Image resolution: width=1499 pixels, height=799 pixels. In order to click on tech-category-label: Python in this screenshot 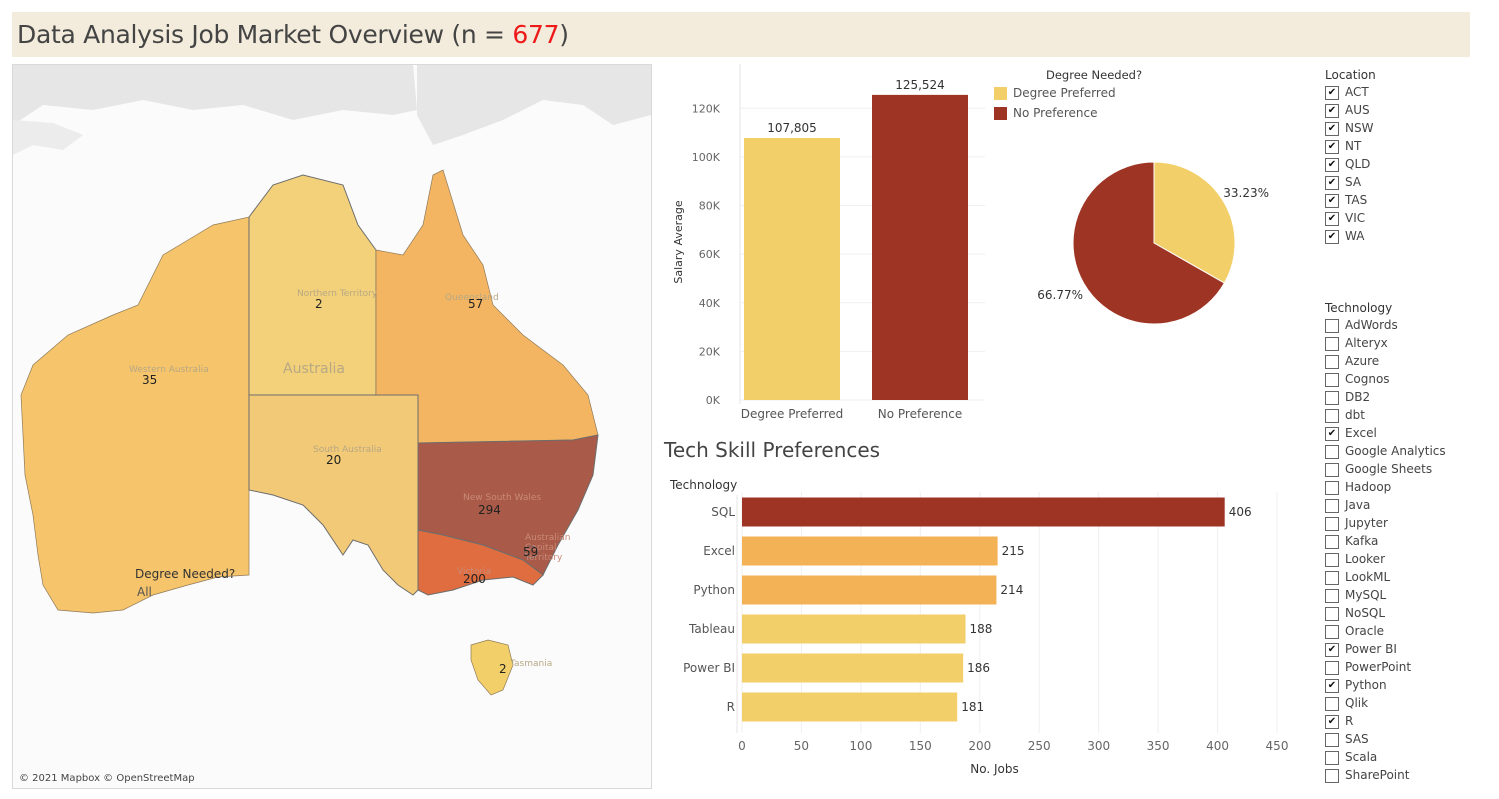, I will do `click(714, 590)`.